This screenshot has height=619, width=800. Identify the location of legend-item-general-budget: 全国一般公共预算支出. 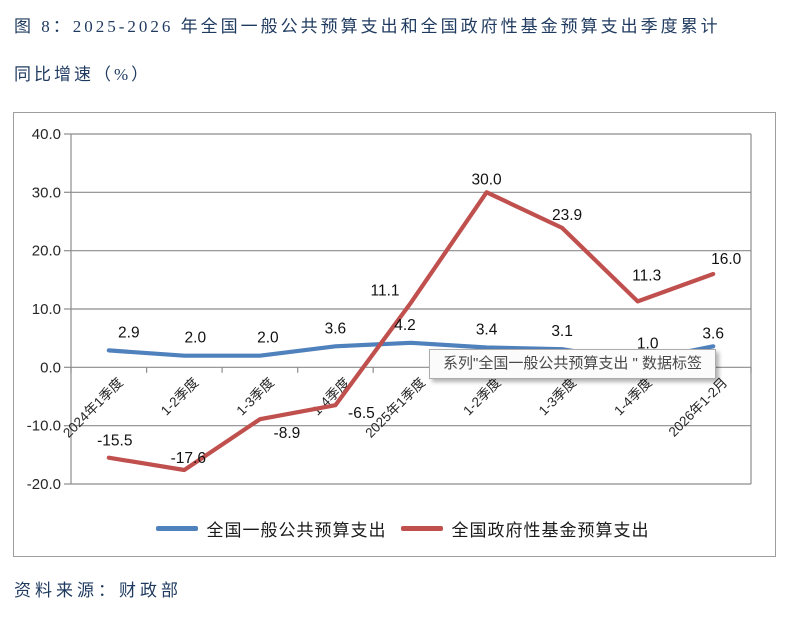
(271, 528).